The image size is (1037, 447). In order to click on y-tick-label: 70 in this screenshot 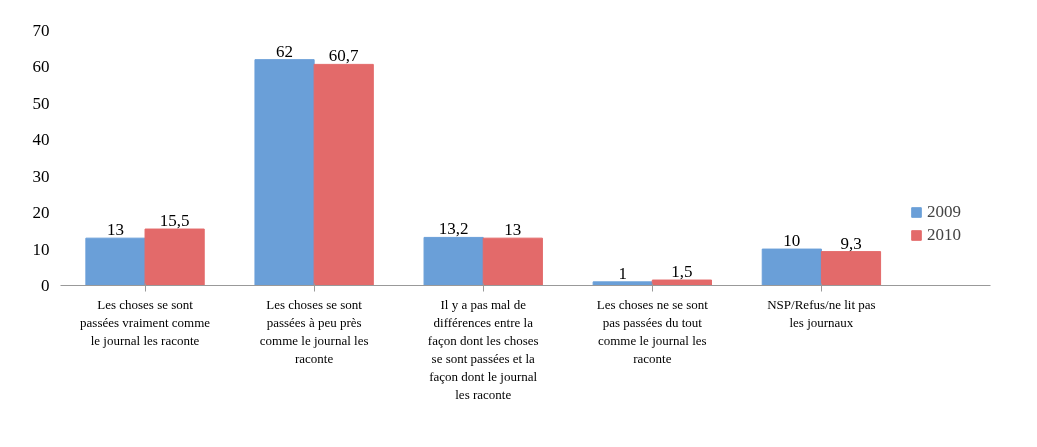, I will do `click(41, 30)`.